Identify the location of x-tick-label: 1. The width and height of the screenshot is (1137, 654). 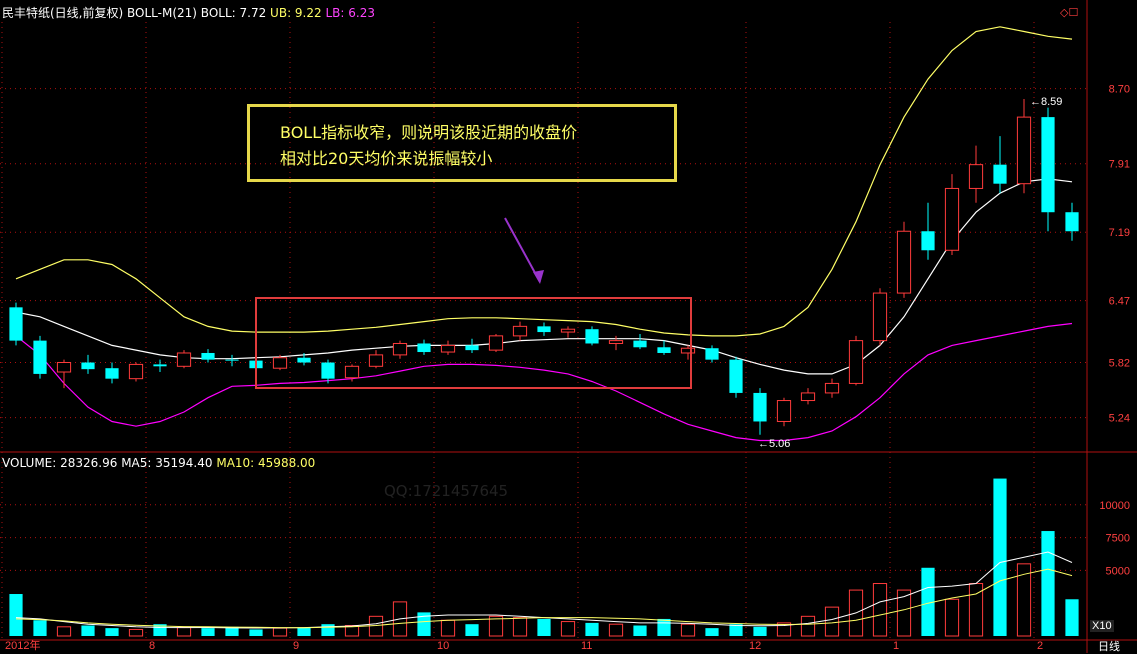
(896, 646).